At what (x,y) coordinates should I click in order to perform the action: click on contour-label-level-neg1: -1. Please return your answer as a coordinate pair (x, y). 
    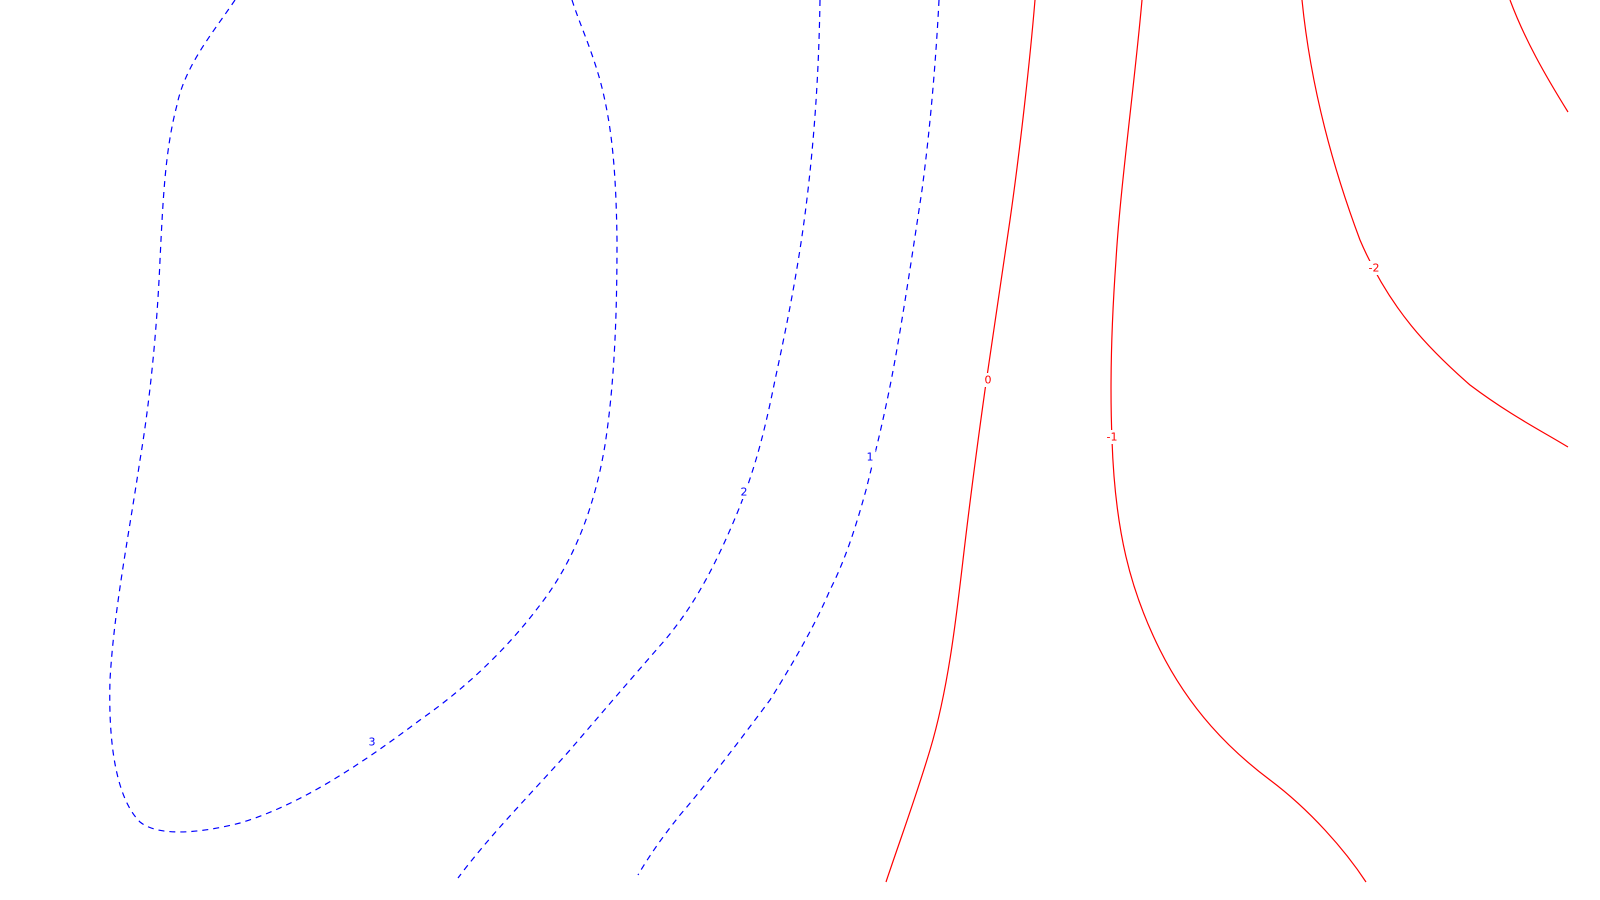
    Looking at the image, I should click on (1112, 437).